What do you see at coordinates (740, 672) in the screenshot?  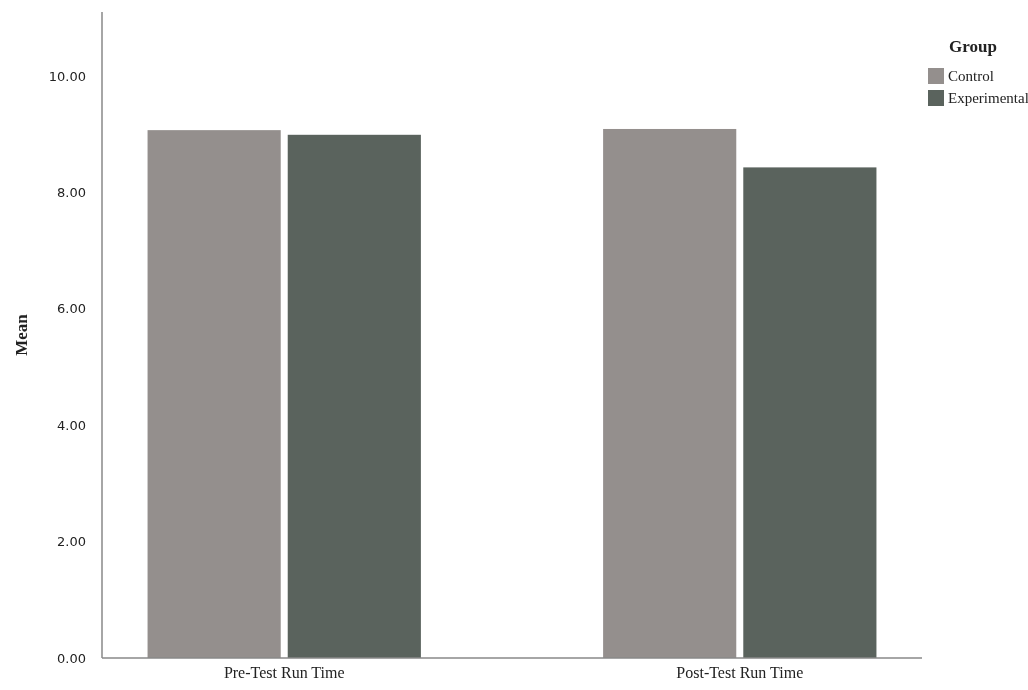 I see `x-tick-label: Post-Test Run Time` at bounding box center [740, 672].